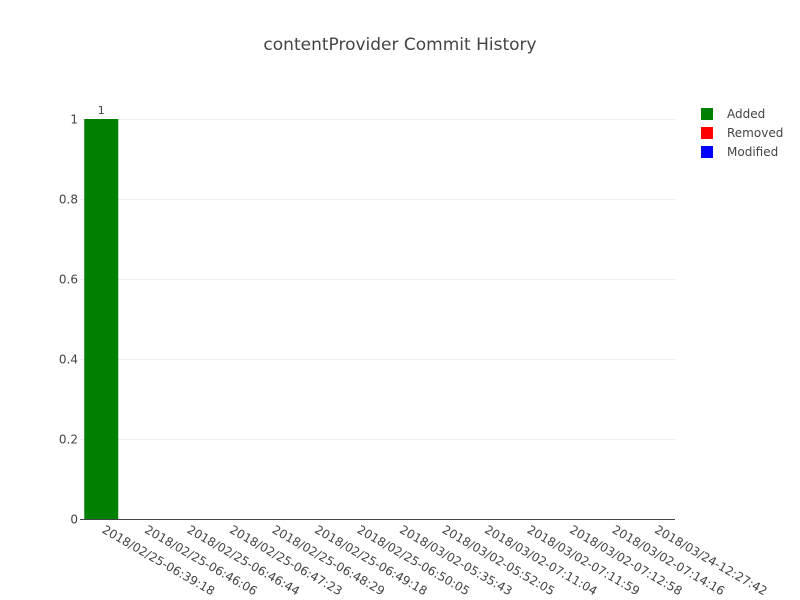 Image resolution: width=800 pixels, height=600 pixels. Describe the element at coordinates (68, 440) in the screenshot. I see `y-tick-label: 0.2` at that location.